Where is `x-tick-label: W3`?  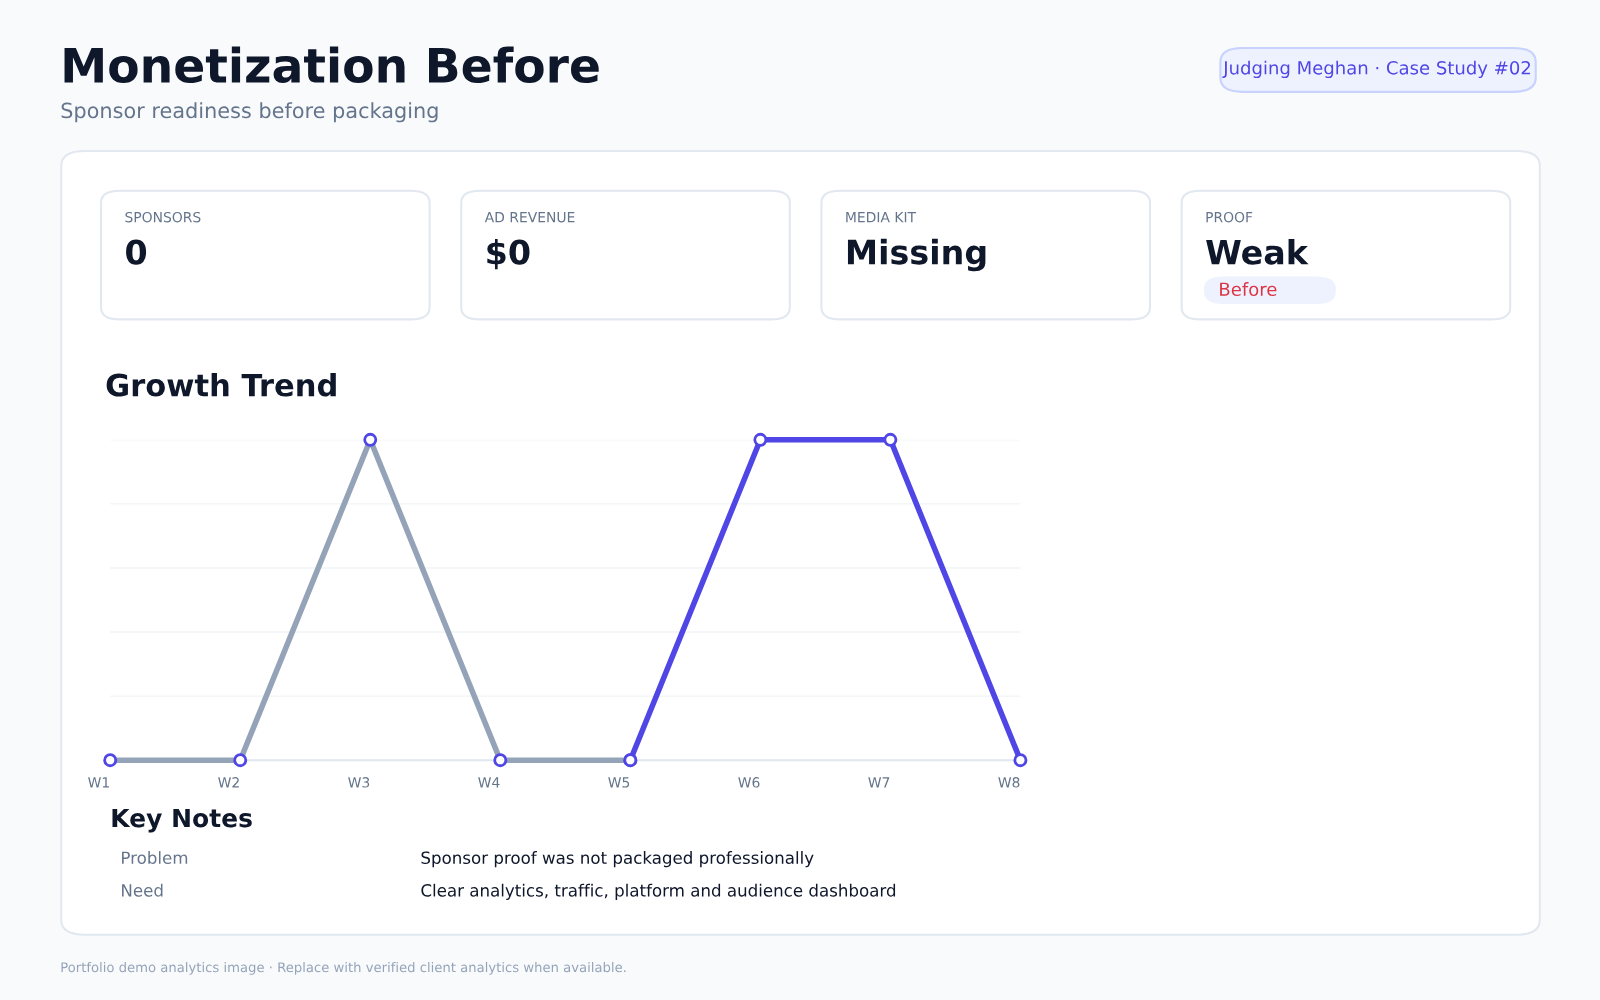
x-tick-label: W3 is located at coordinates (359, 782).